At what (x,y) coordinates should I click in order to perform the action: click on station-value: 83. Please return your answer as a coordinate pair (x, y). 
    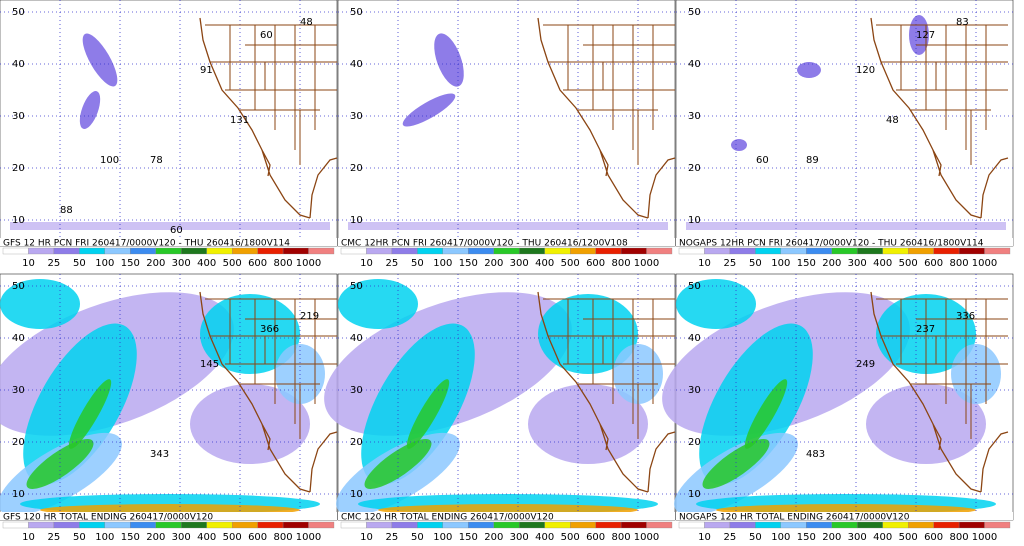
    Looking at the image, I should click on (962, 22).